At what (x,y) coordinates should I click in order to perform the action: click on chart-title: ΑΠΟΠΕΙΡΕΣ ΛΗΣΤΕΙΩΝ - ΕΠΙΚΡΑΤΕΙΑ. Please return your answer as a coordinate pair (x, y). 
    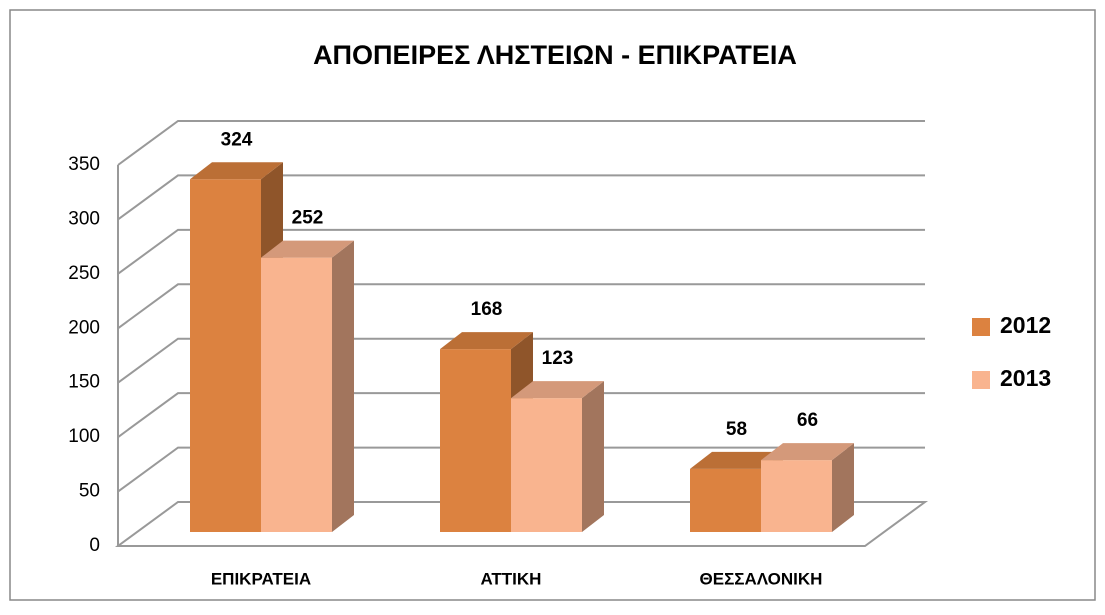
    Looking at the image, I should click on (555, 55).